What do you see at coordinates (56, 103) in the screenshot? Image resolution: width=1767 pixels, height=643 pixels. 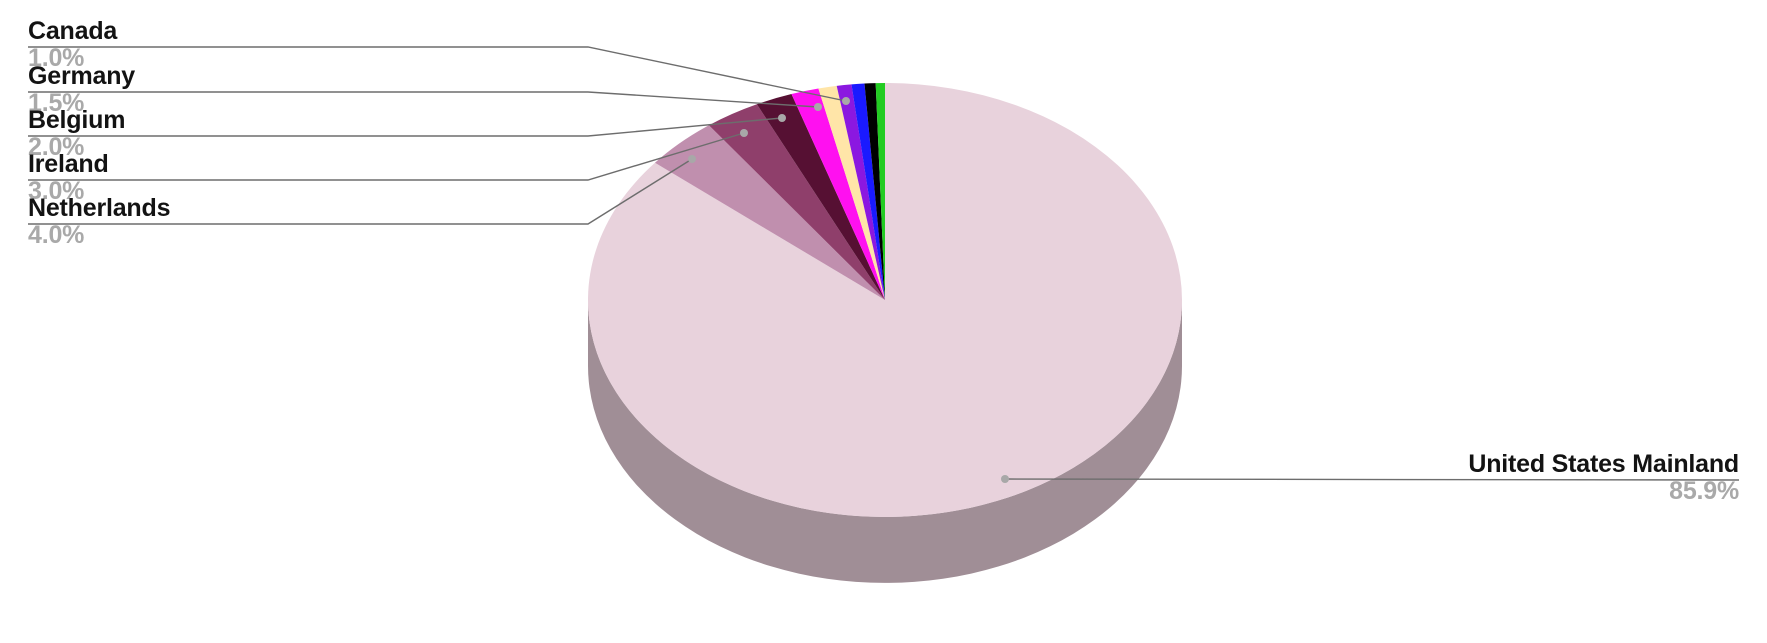 I see `callout-percent-value: 1.5%` at bounding box center [56, 103].